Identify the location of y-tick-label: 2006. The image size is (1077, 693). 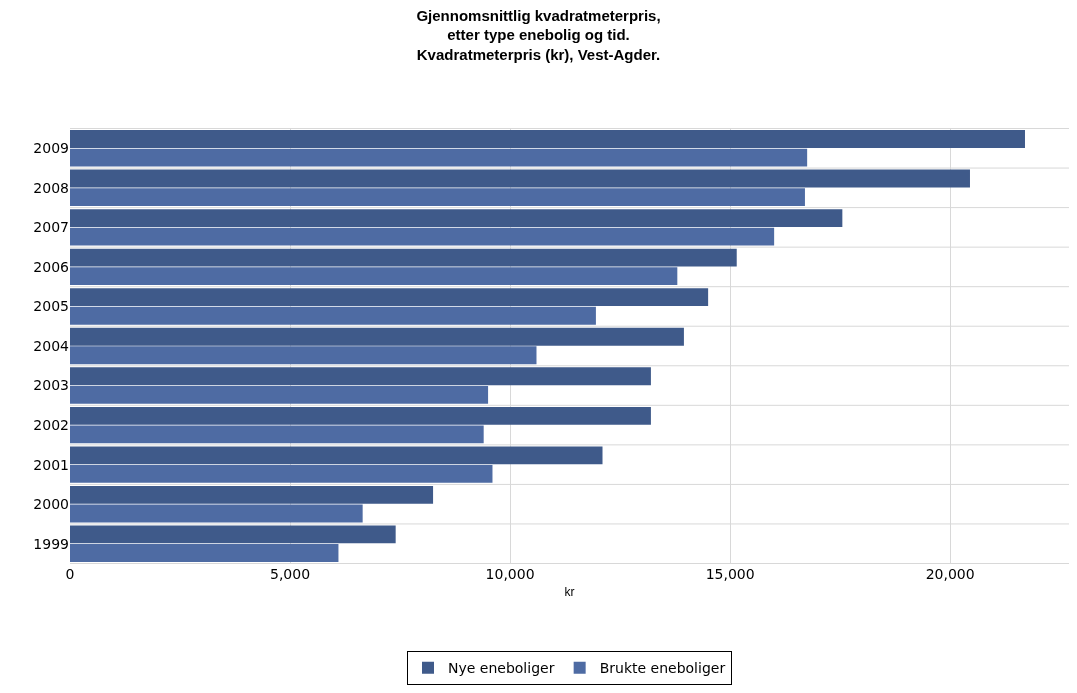
(51, 266).